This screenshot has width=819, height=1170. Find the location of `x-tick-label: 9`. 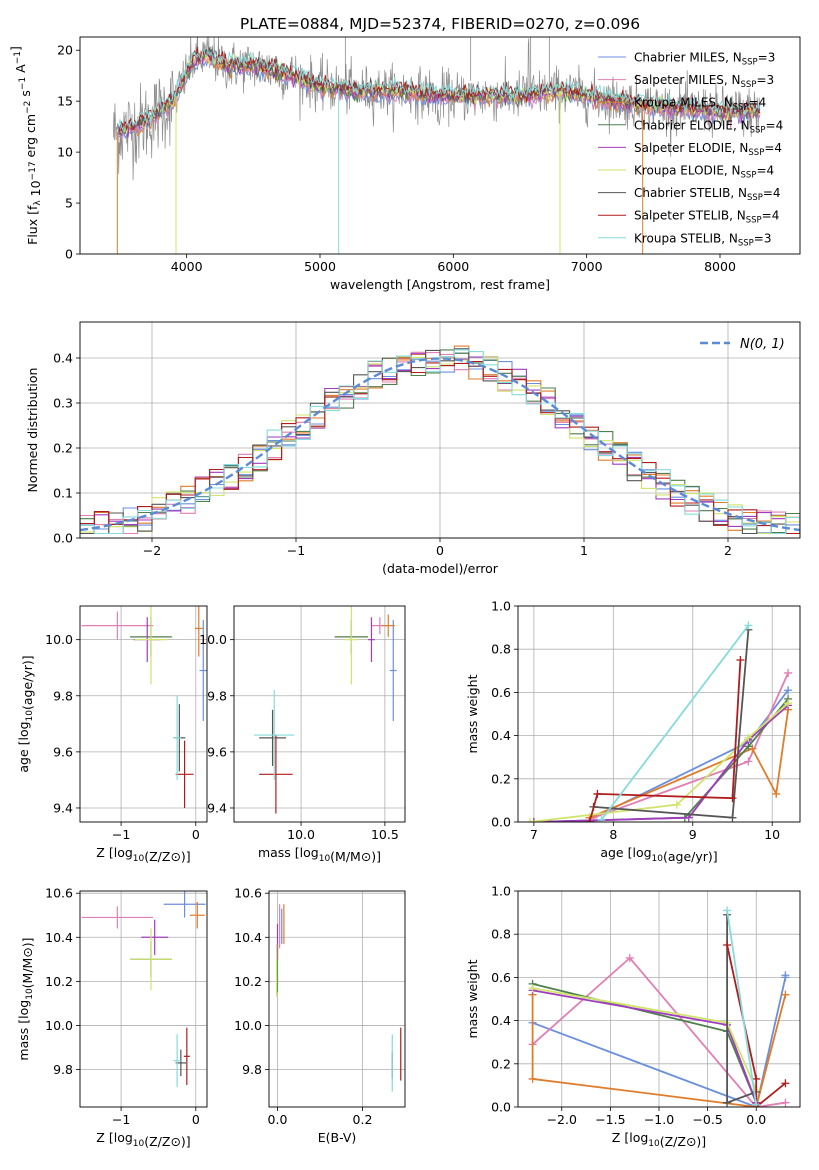

x-tick-label: 9 is located at coordinates (693, 834).